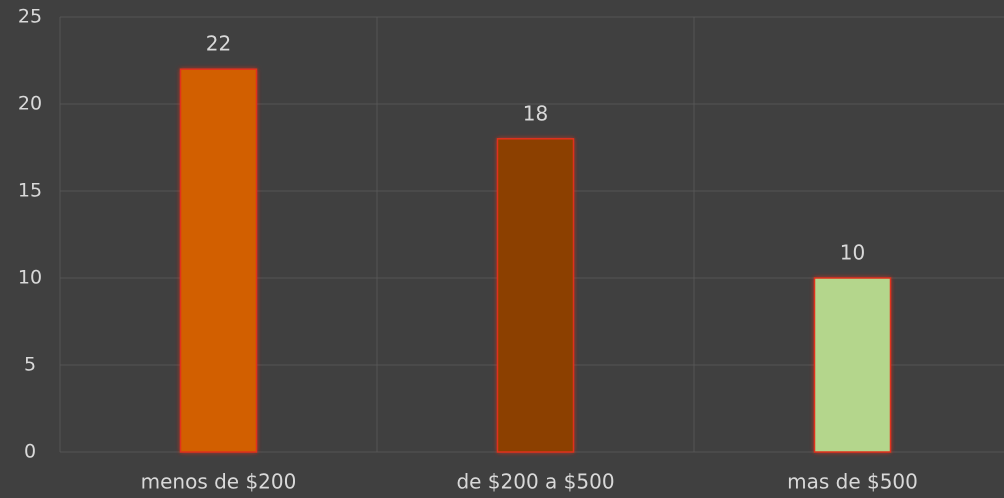  Describe the element at coordinates (30, 104) in the screenshot. I see `y-tick-label: 20` at that location.